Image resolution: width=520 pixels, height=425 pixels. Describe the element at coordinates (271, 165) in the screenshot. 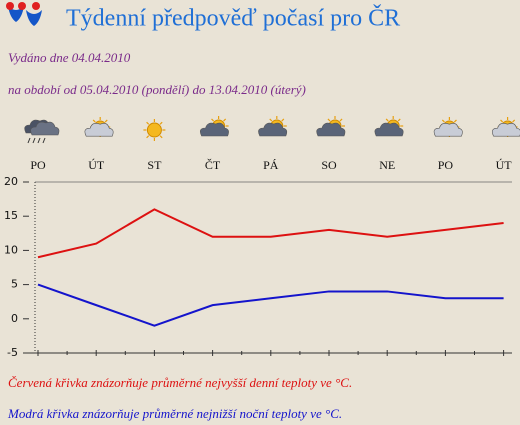

I see `x-tick-label: PÁ` at that location.